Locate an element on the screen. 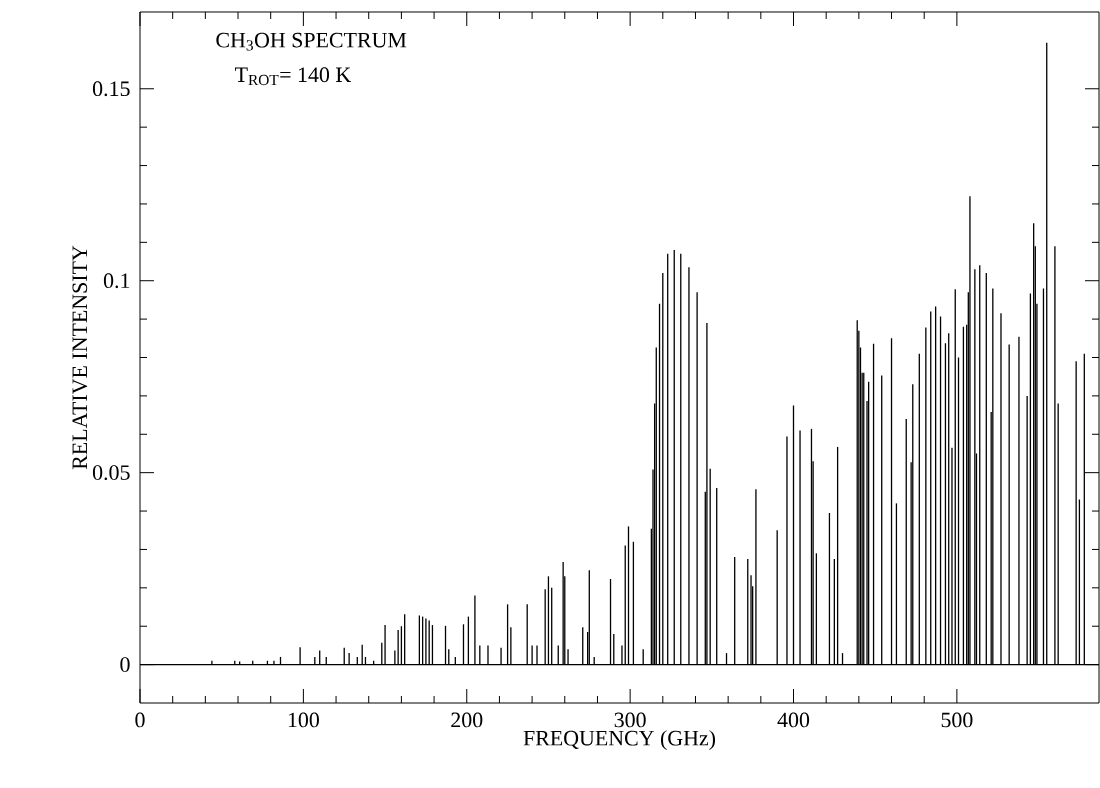 The image size is (1100, 788). x-axis-title: FREQUENCY (GHz) is located at coordinates (619, 740).